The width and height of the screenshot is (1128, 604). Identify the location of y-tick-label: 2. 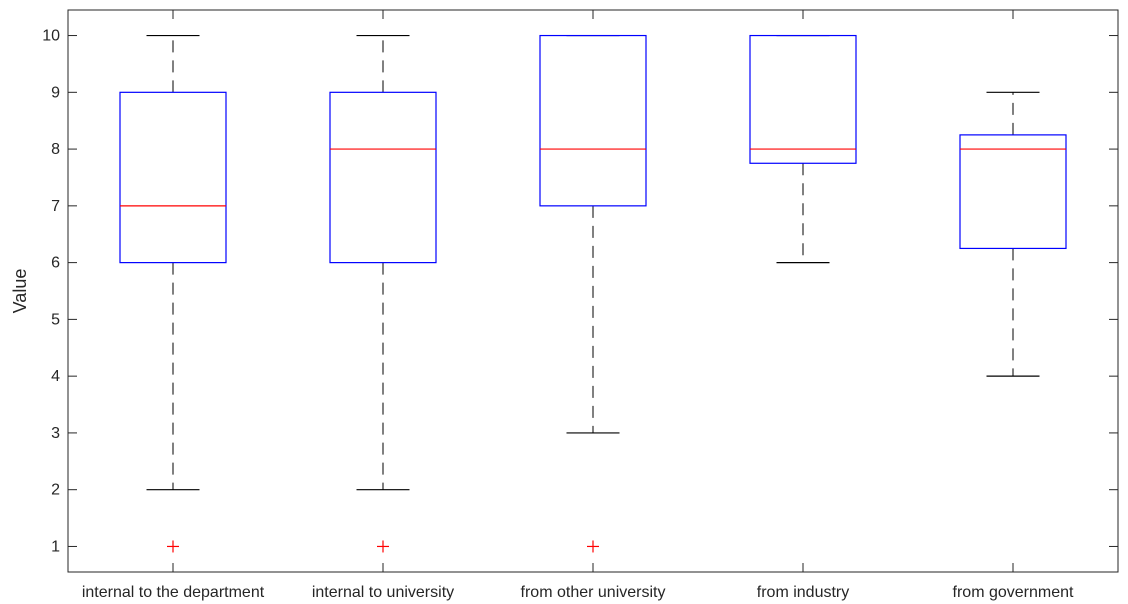
(55, 490).